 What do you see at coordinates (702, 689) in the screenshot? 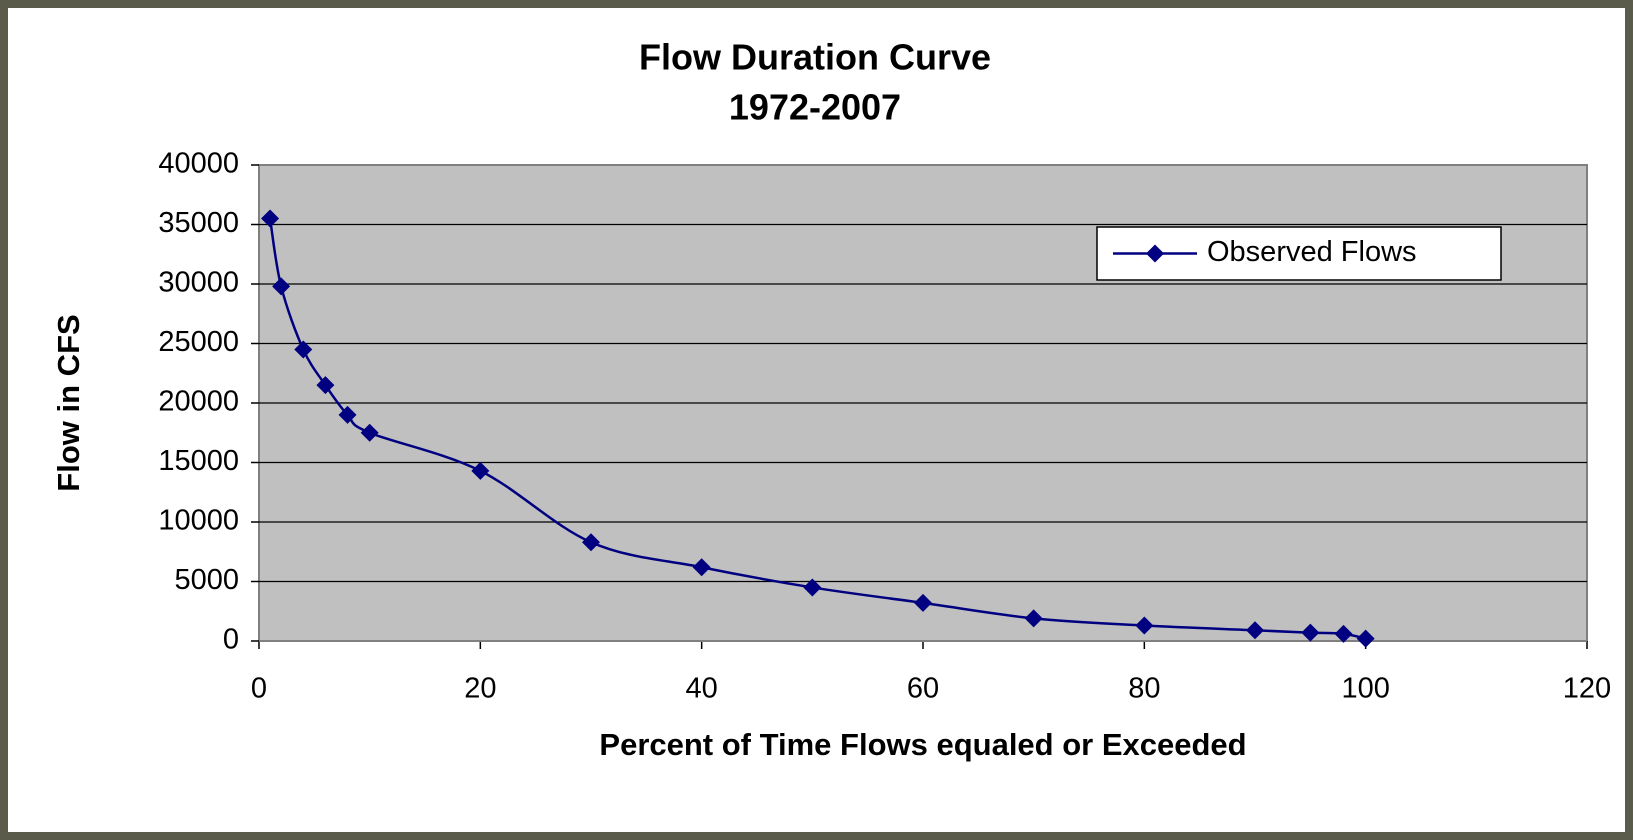
I see `x-tick-label: 40` at bounding box center [702, 689].